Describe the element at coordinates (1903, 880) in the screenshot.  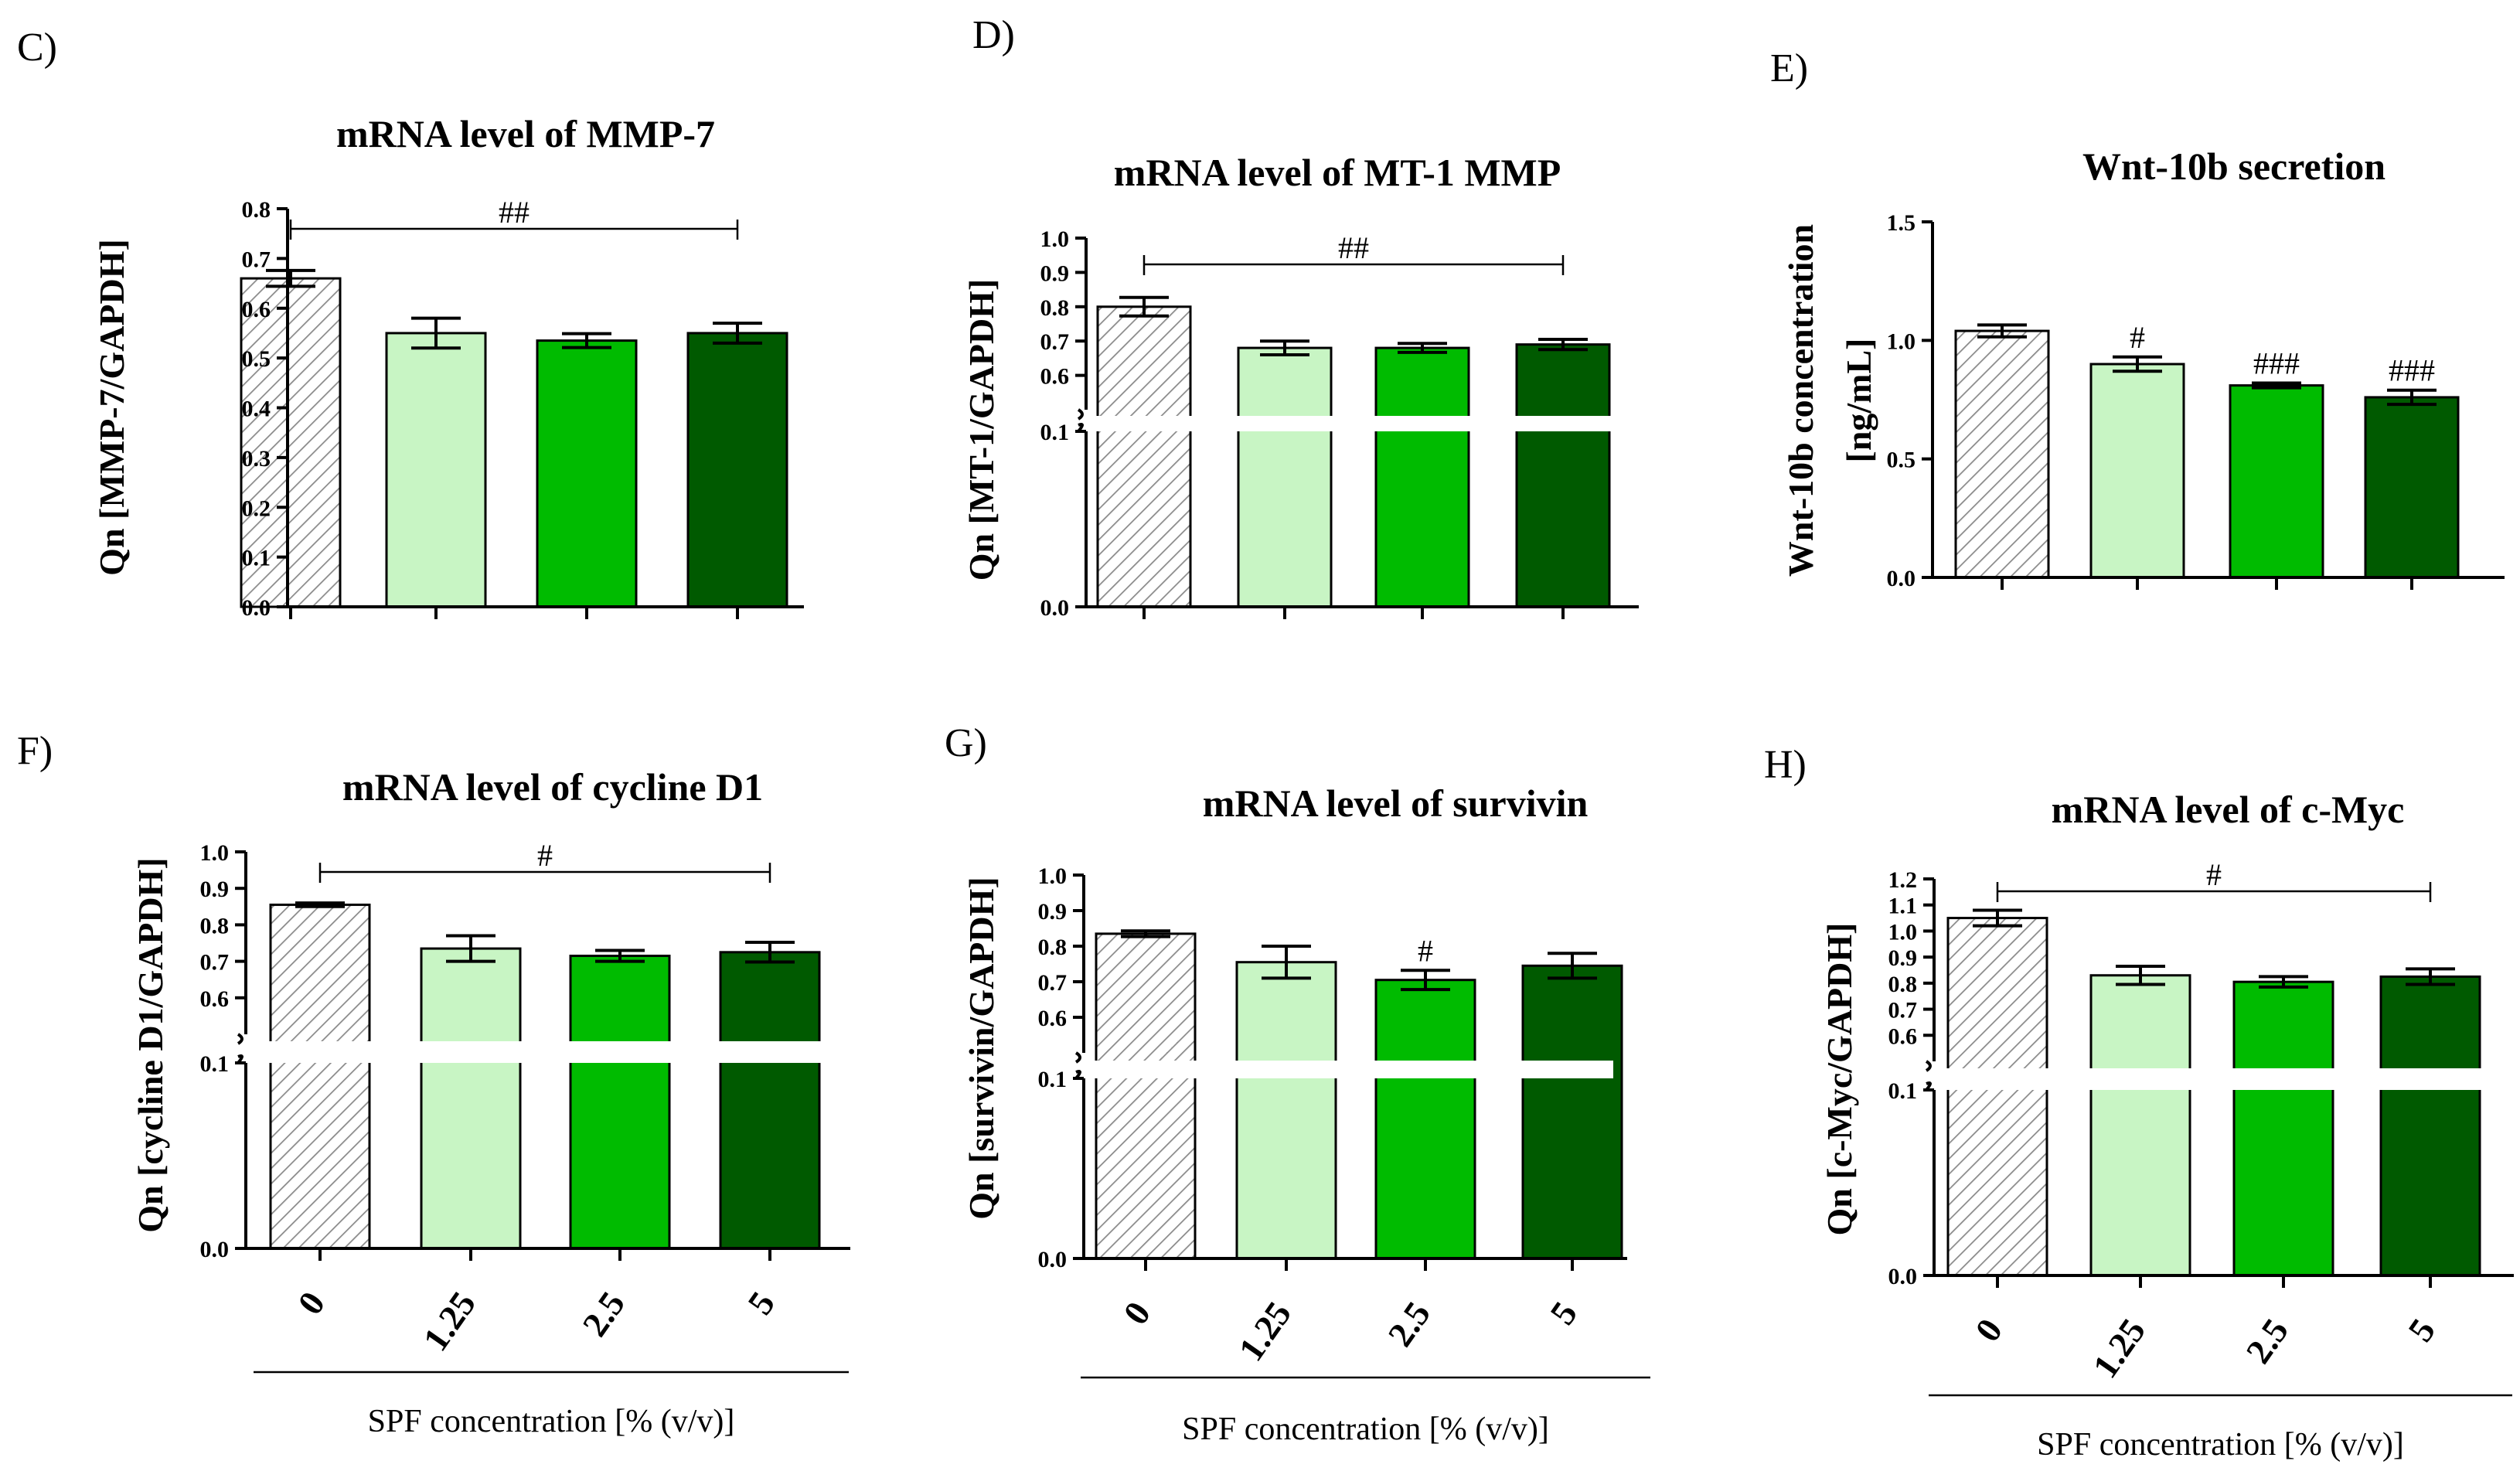
I see `y-tick-label: 1.2` at that location.